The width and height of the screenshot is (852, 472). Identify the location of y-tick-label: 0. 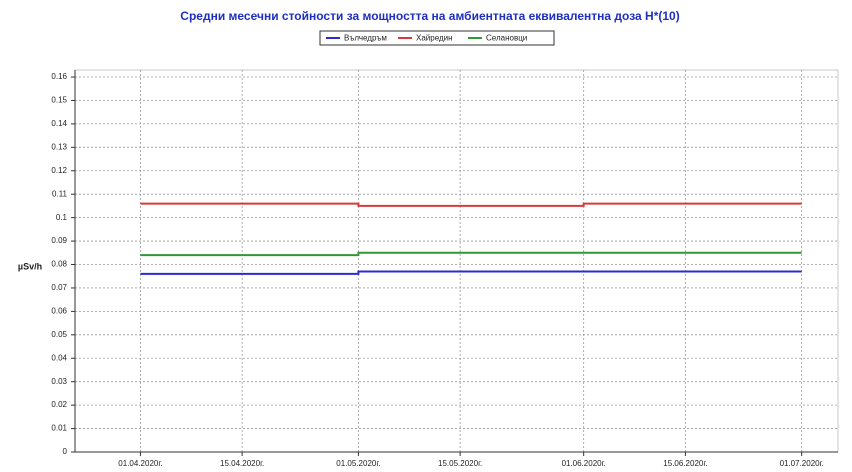
(65, 451).